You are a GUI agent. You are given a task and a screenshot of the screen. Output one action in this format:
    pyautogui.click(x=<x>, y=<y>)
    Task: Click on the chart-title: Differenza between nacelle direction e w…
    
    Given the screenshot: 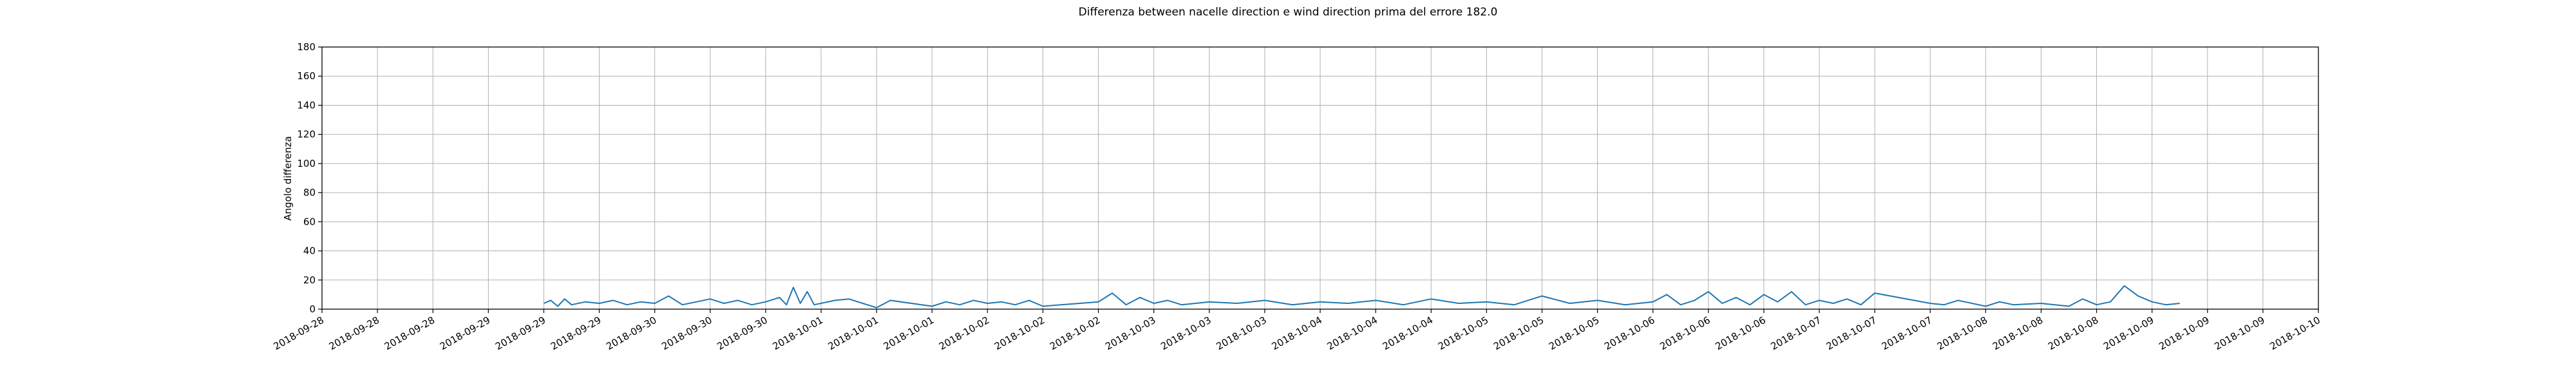 What is the action you would take?
    pyautogui.click(x=1288, y=13)
    